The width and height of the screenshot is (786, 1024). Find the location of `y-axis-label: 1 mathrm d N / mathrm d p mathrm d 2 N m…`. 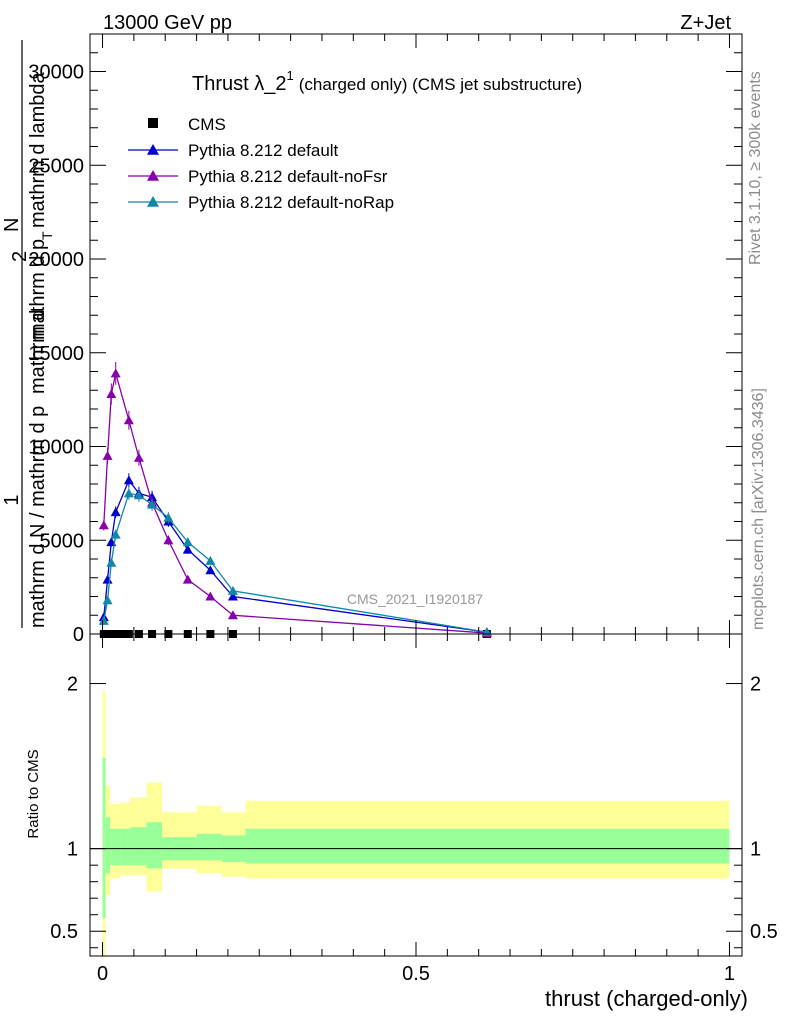

y-axis-label: 1 mathrm d N / mathrm d p mathrm d 2 N m… is located at coordinates (28, 334).